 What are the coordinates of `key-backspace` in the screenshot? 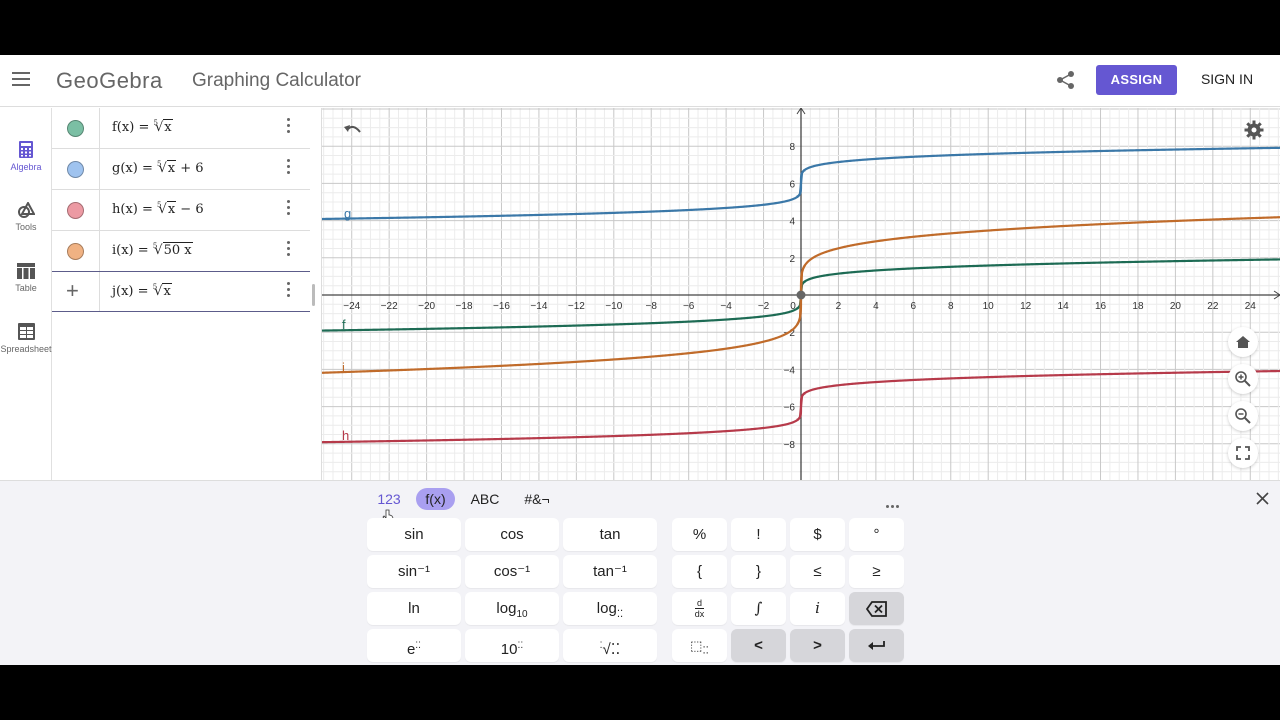 It's located at (876, 608).